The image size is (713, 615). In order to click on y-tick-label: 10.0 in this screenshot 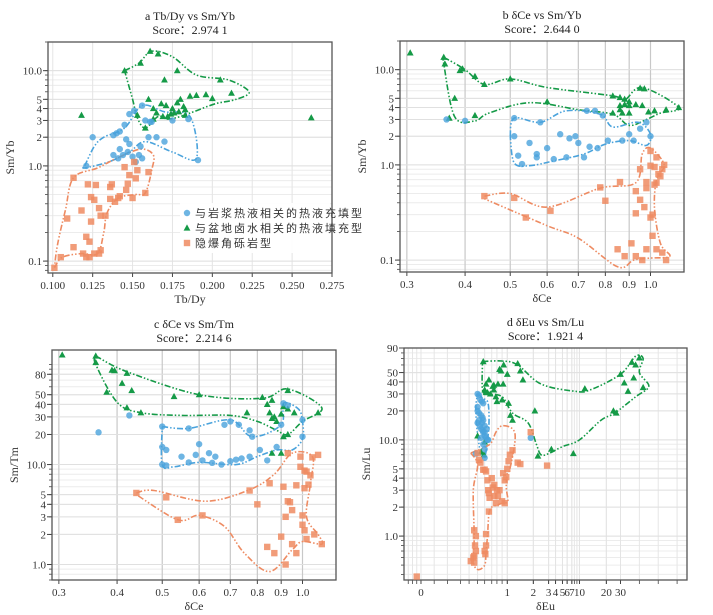, I will do `click(385, 71)`.